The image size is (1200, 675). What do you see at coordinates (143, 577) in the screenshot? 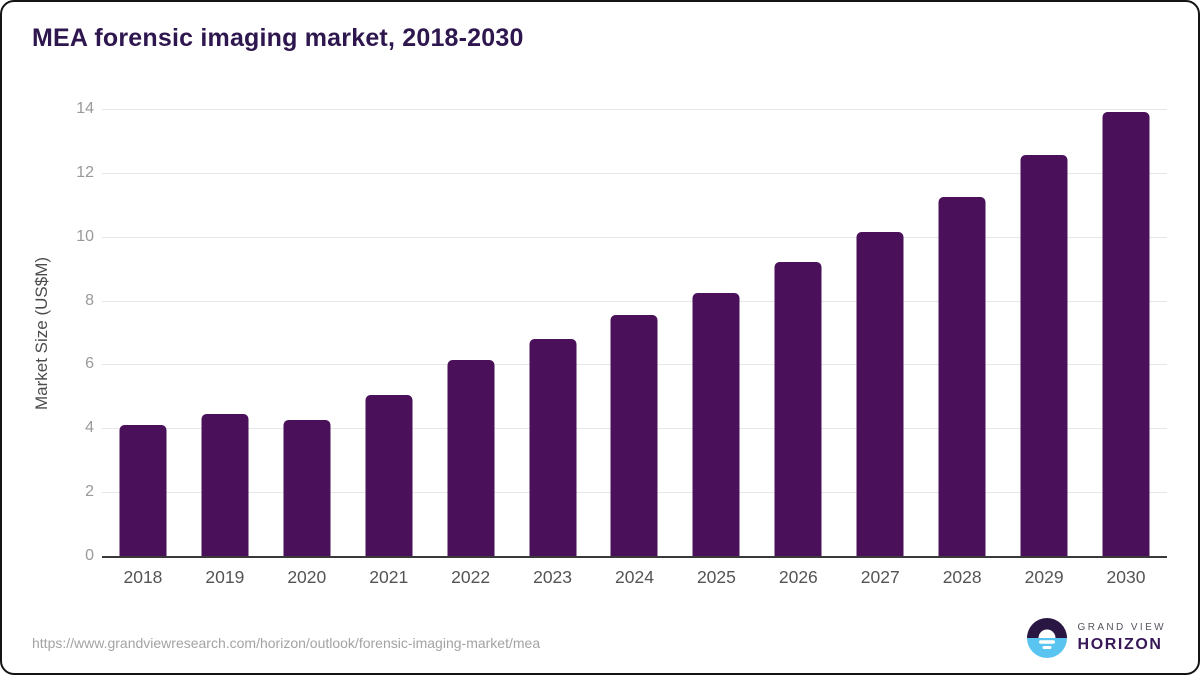
I see `x-tick-label-2018: 2018` at bounding box center [143, 577].